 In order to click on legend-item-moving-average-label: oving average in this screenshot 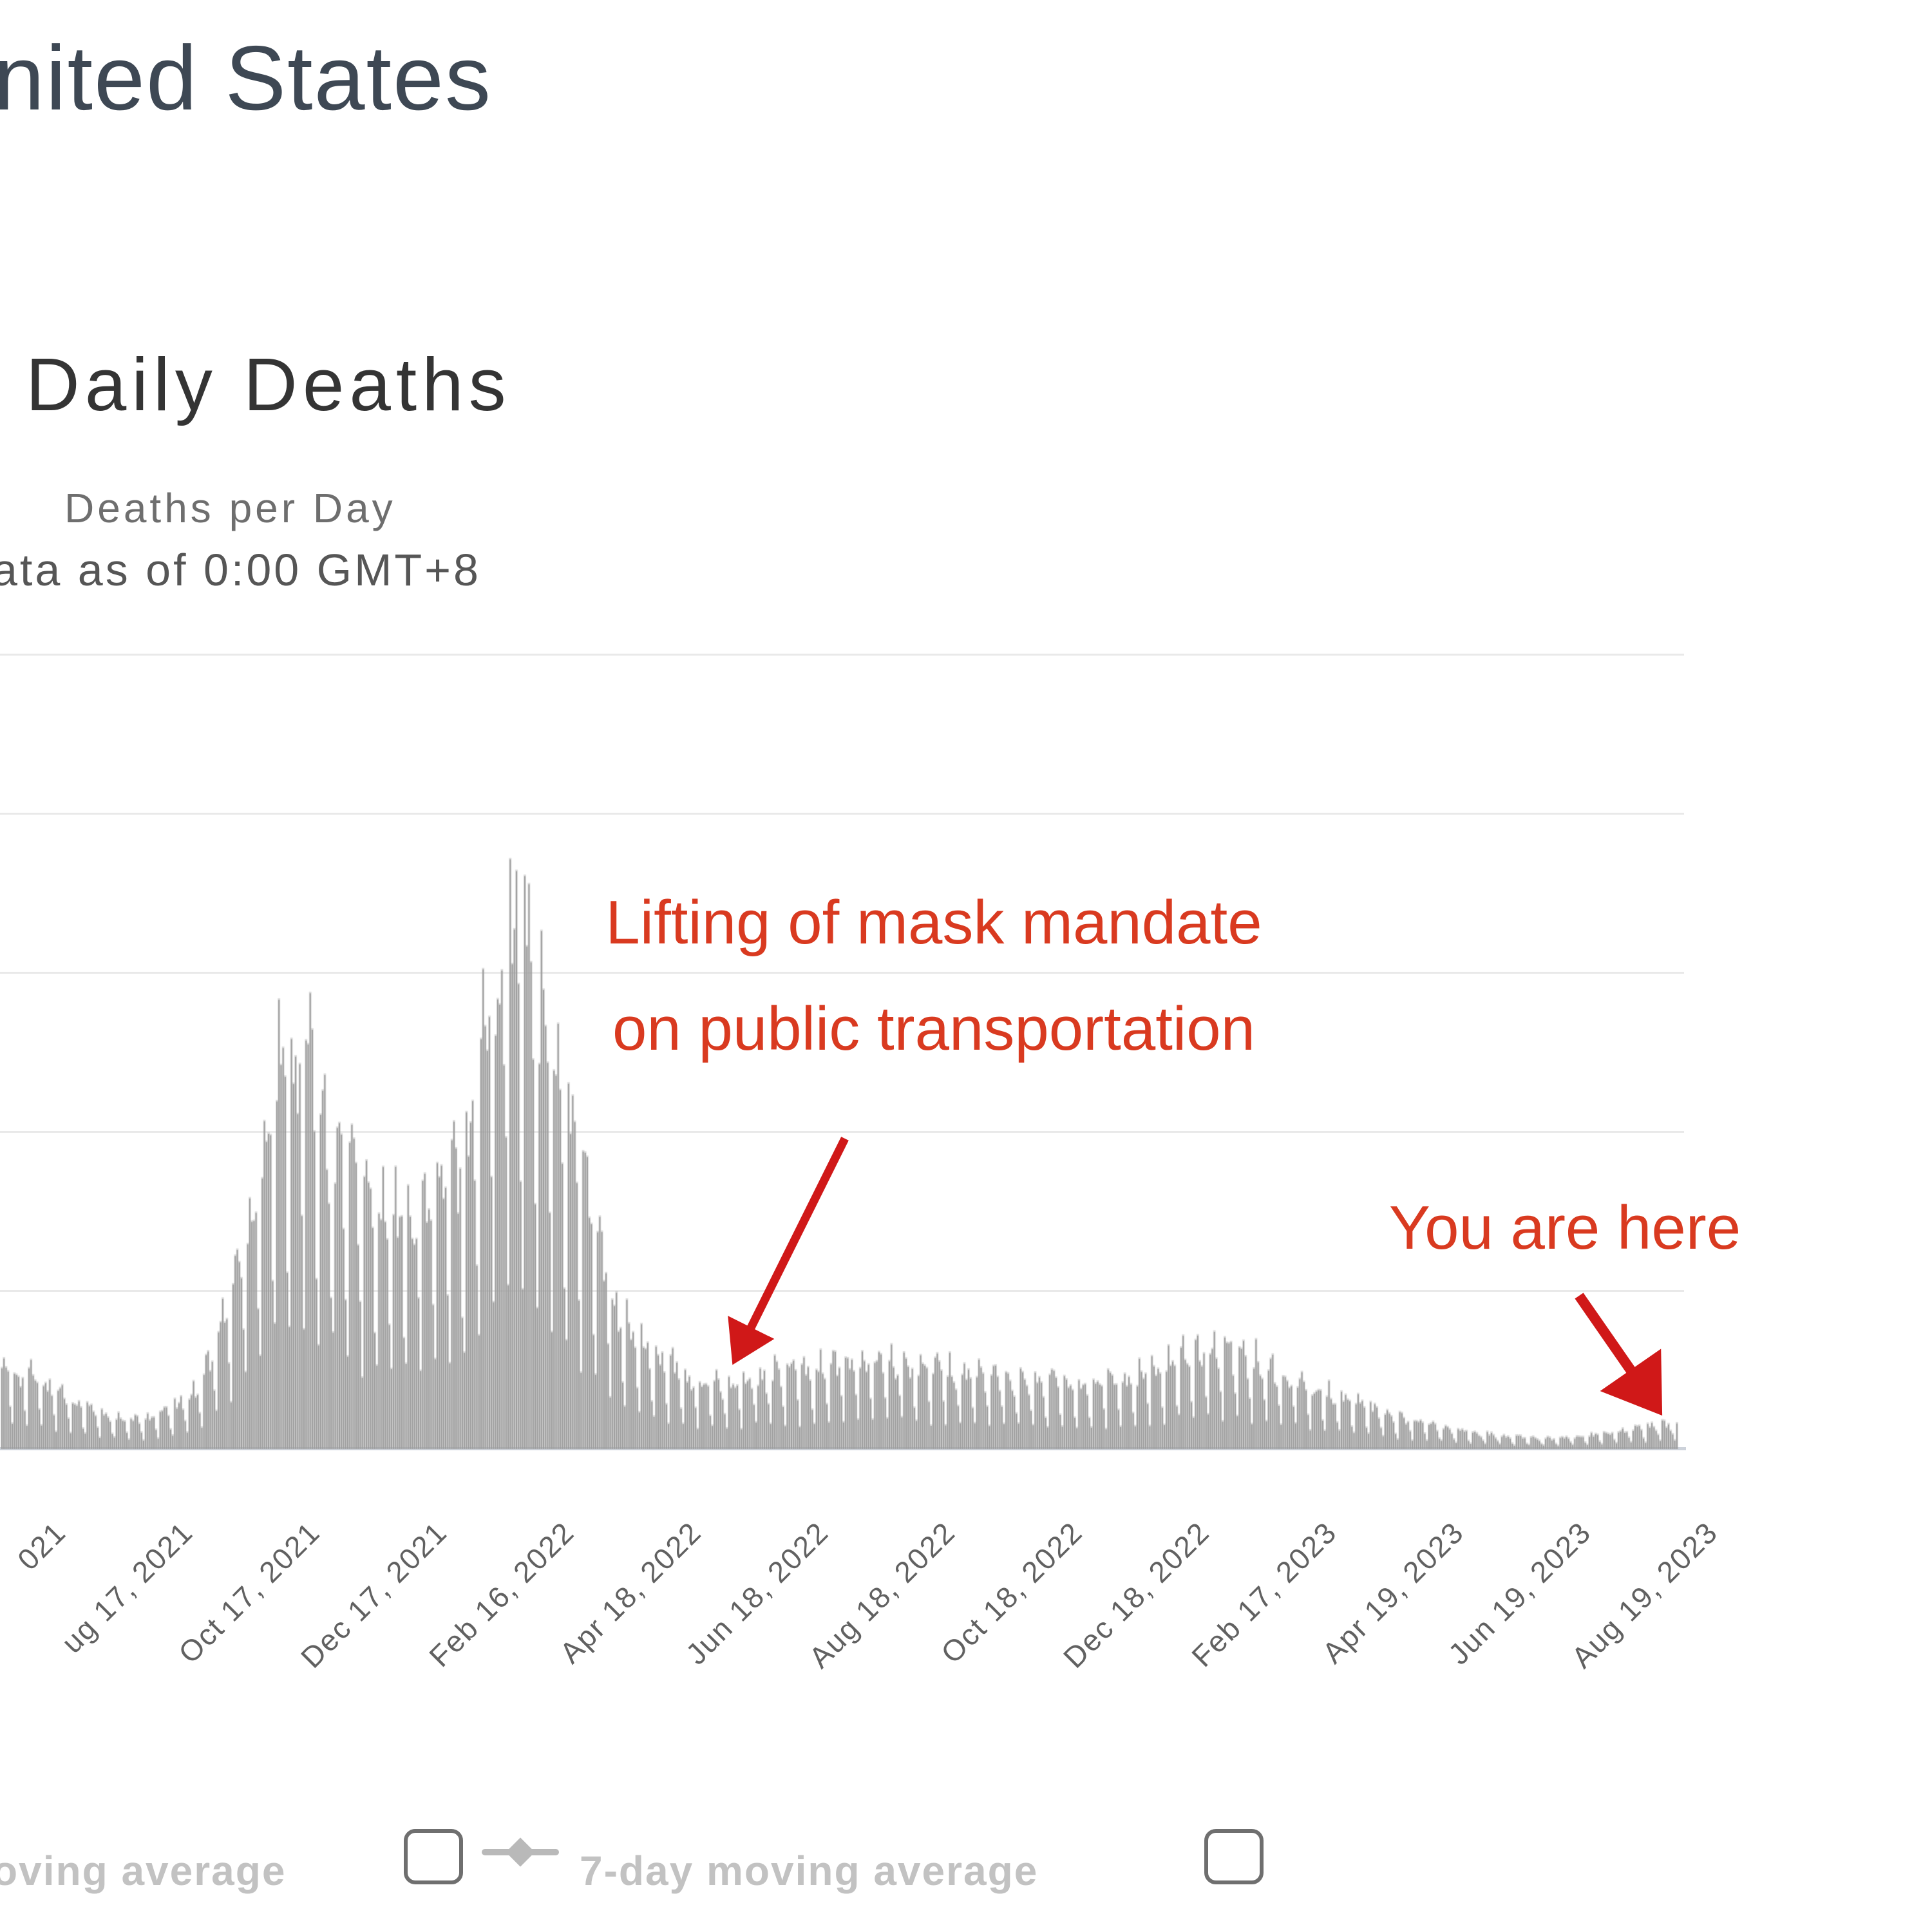, I will do `click(143, 1871)`.